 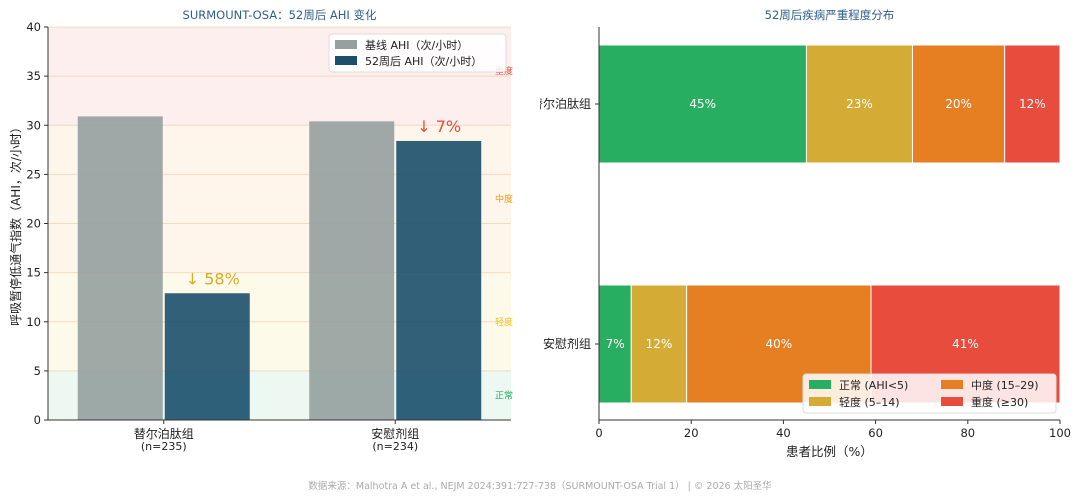 I want to click on x-tick-label-1-1: (n=234), so click(x=395, y=446).